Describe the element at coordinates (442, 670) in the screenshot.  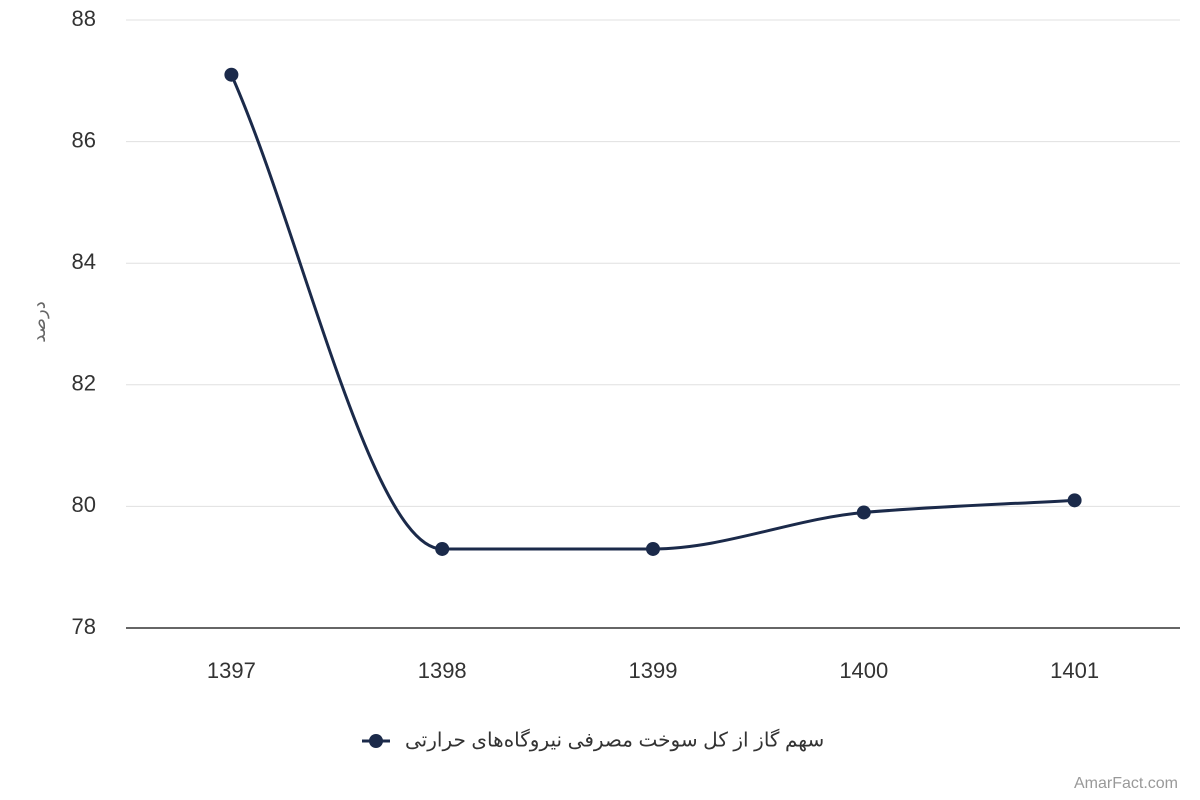
I see `x-tick-label: 1398` at that location.